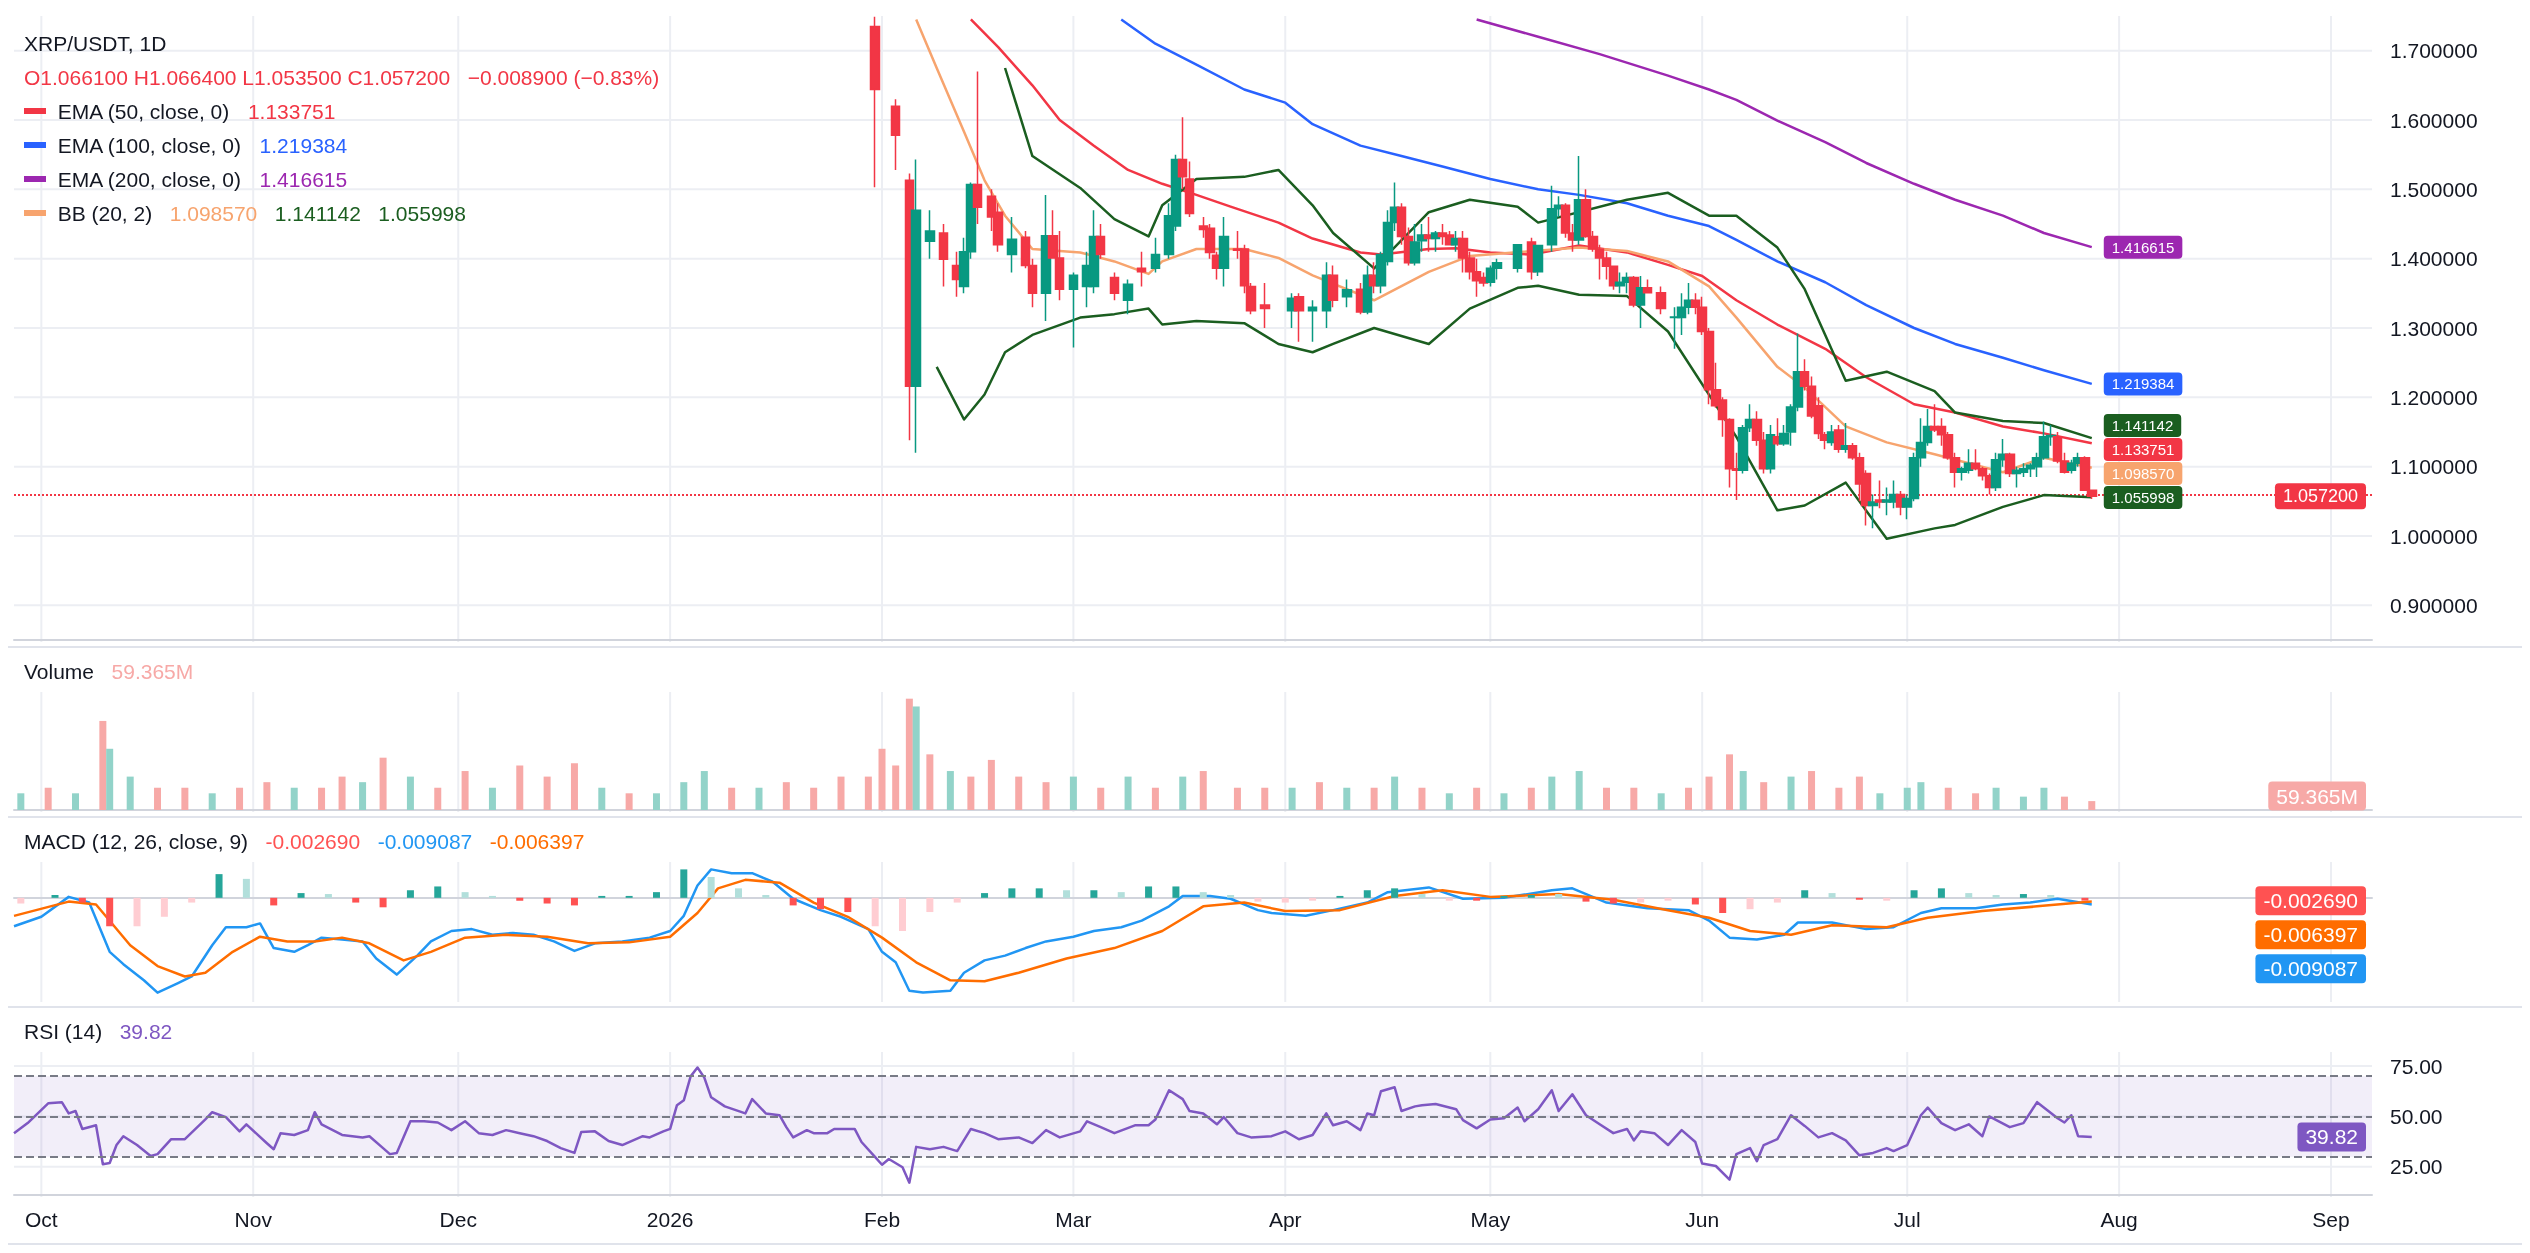 The width and height of the screenshot is (2530, 1253). Describe the element at coordinates (59, 671) in the screenshot. I see `chart-title: Volume` at that location.